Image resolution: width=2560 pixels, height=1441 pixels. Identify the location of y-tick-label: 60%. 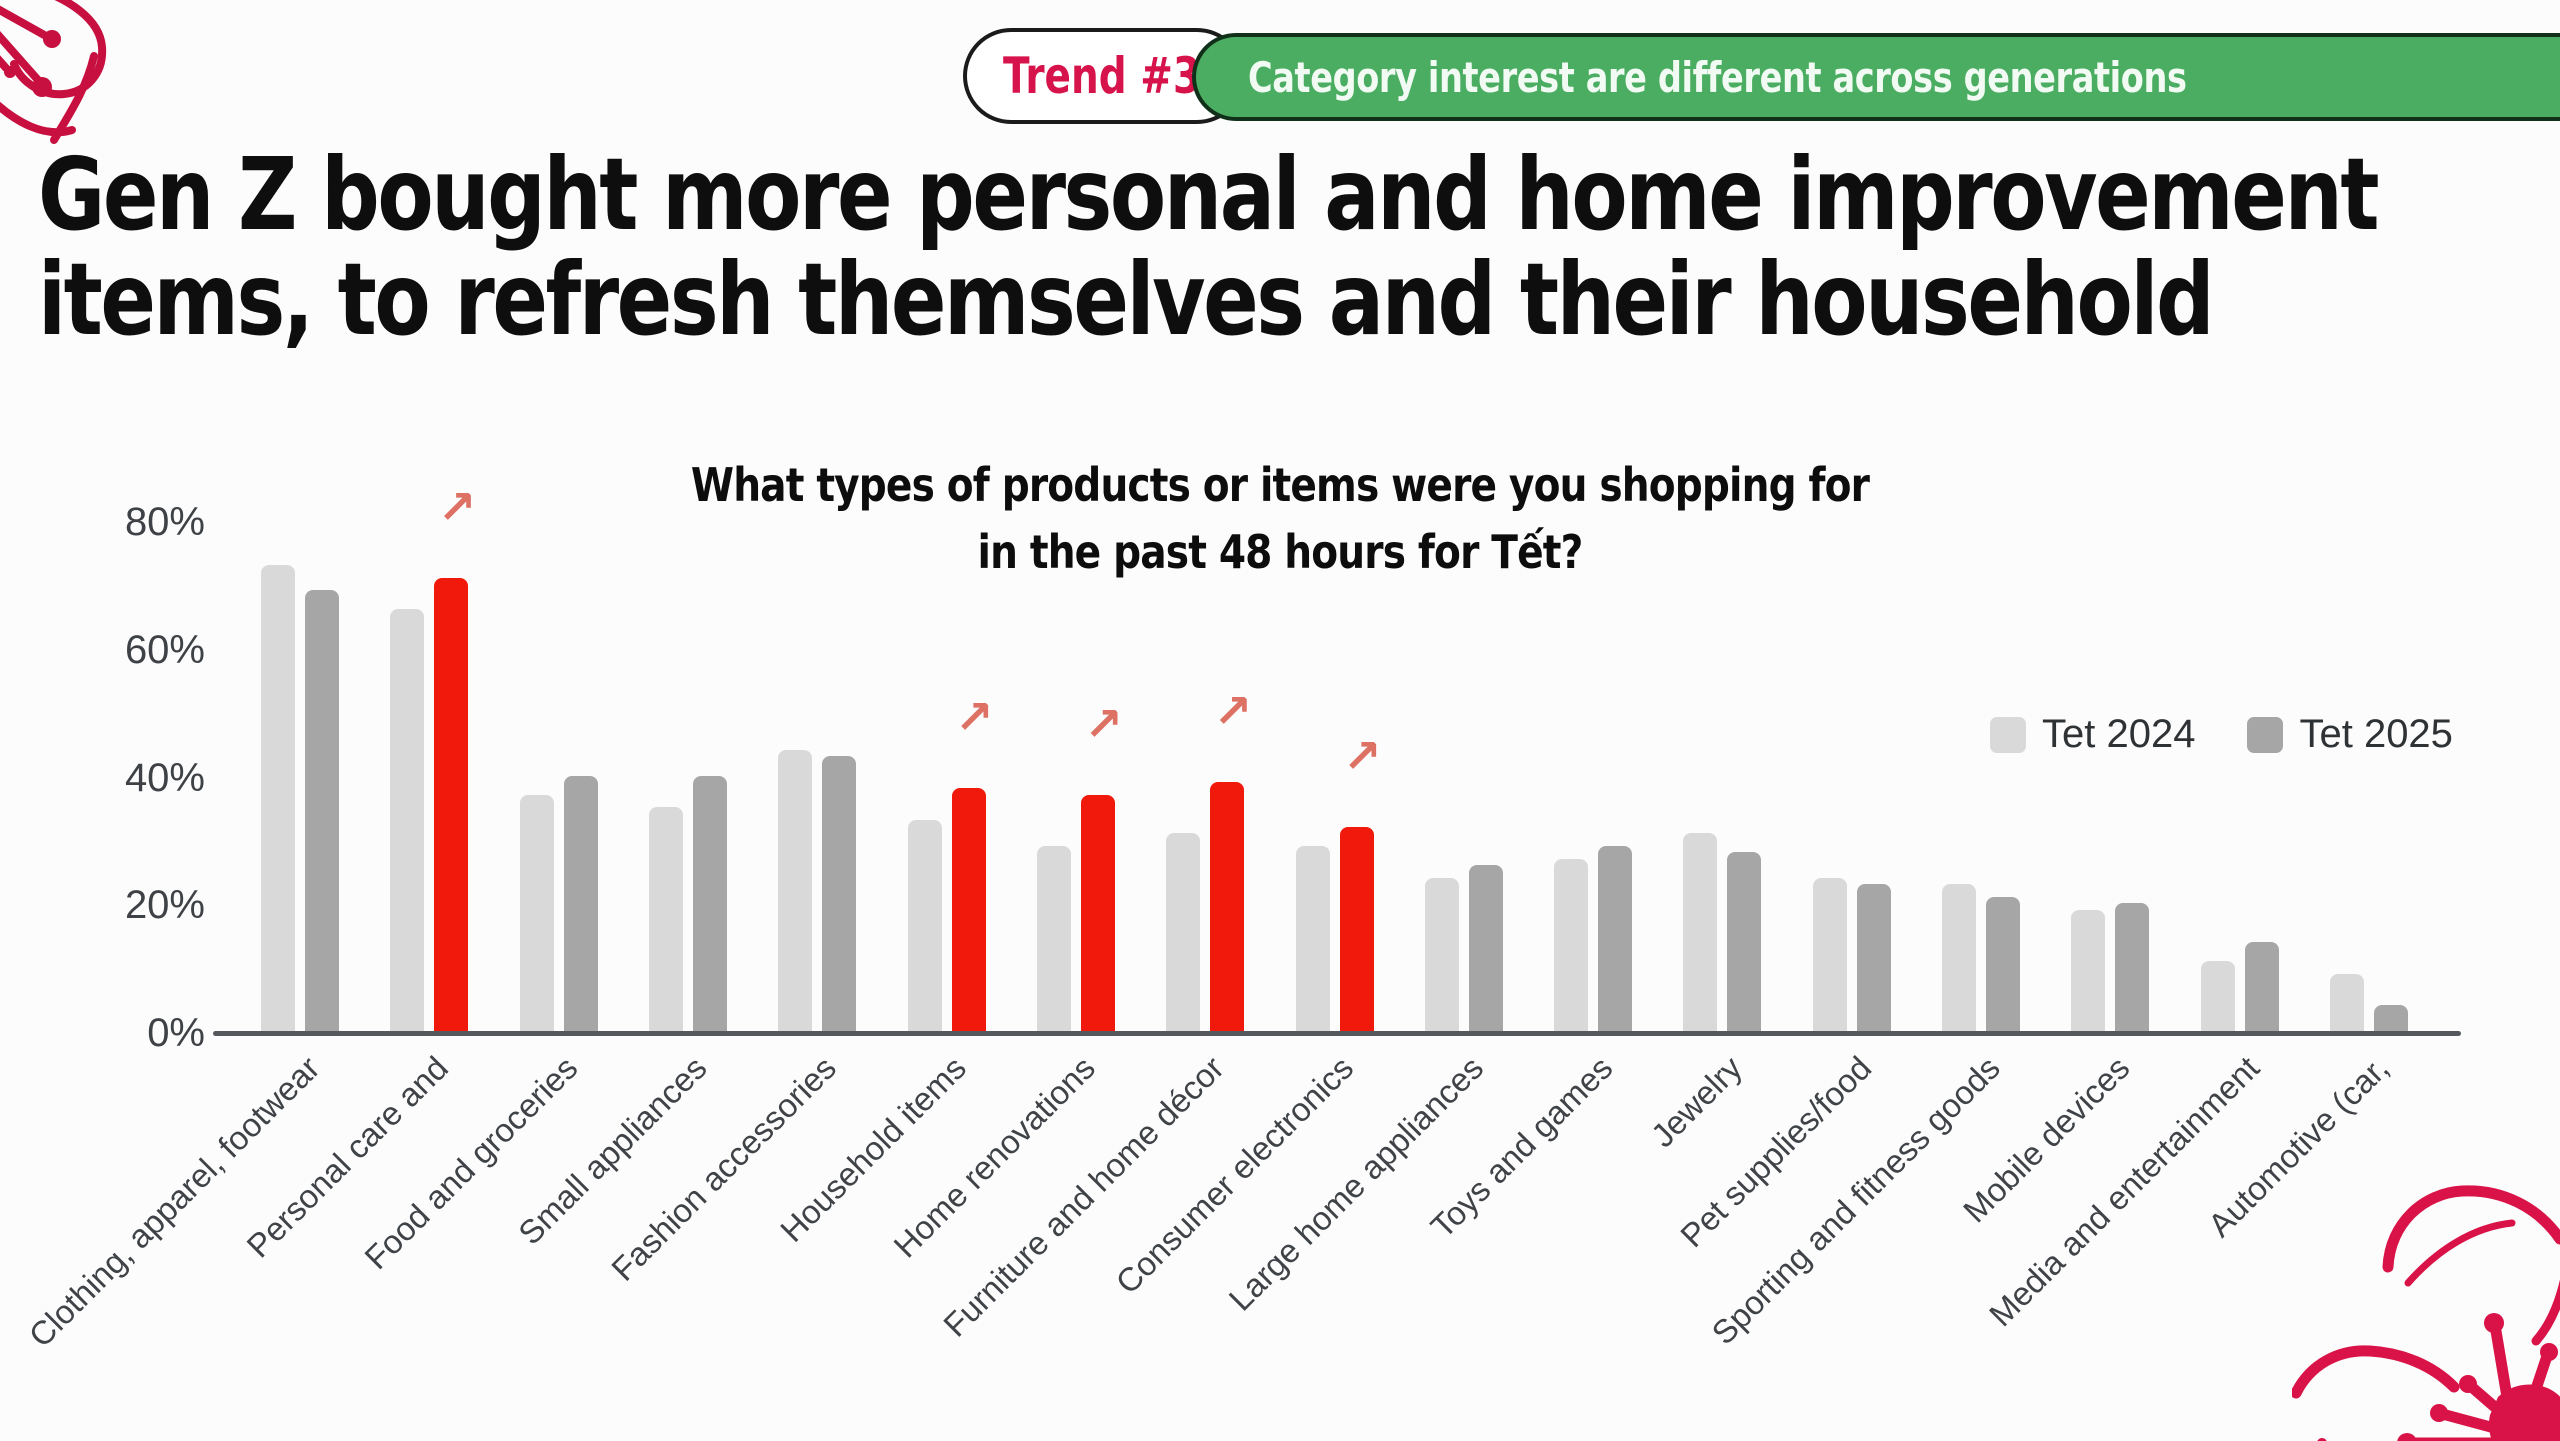
(164, 649).